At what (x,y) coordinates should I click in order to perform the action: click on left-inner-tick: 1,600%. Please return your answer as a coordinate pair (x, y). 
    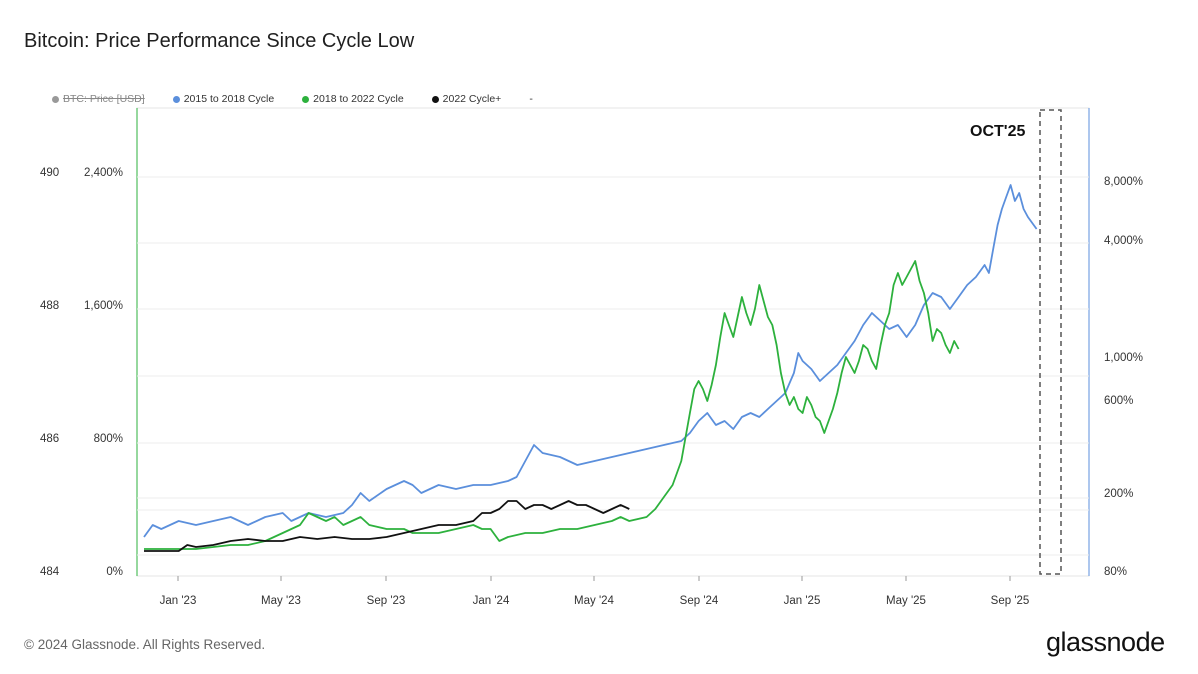
    Looking at the image, I should click on (103, 306).